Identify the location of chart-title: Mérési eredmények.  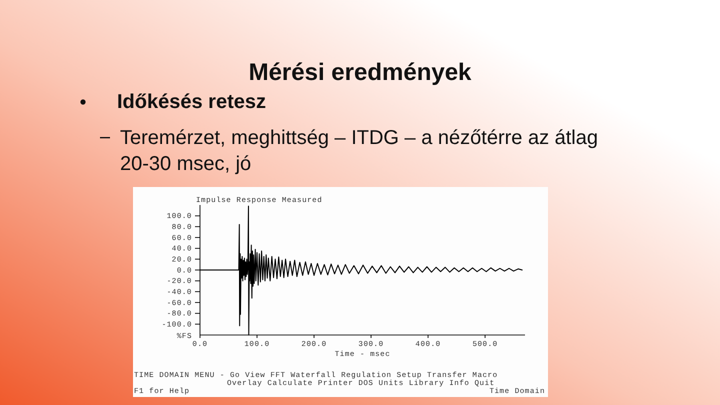
(360, 72).